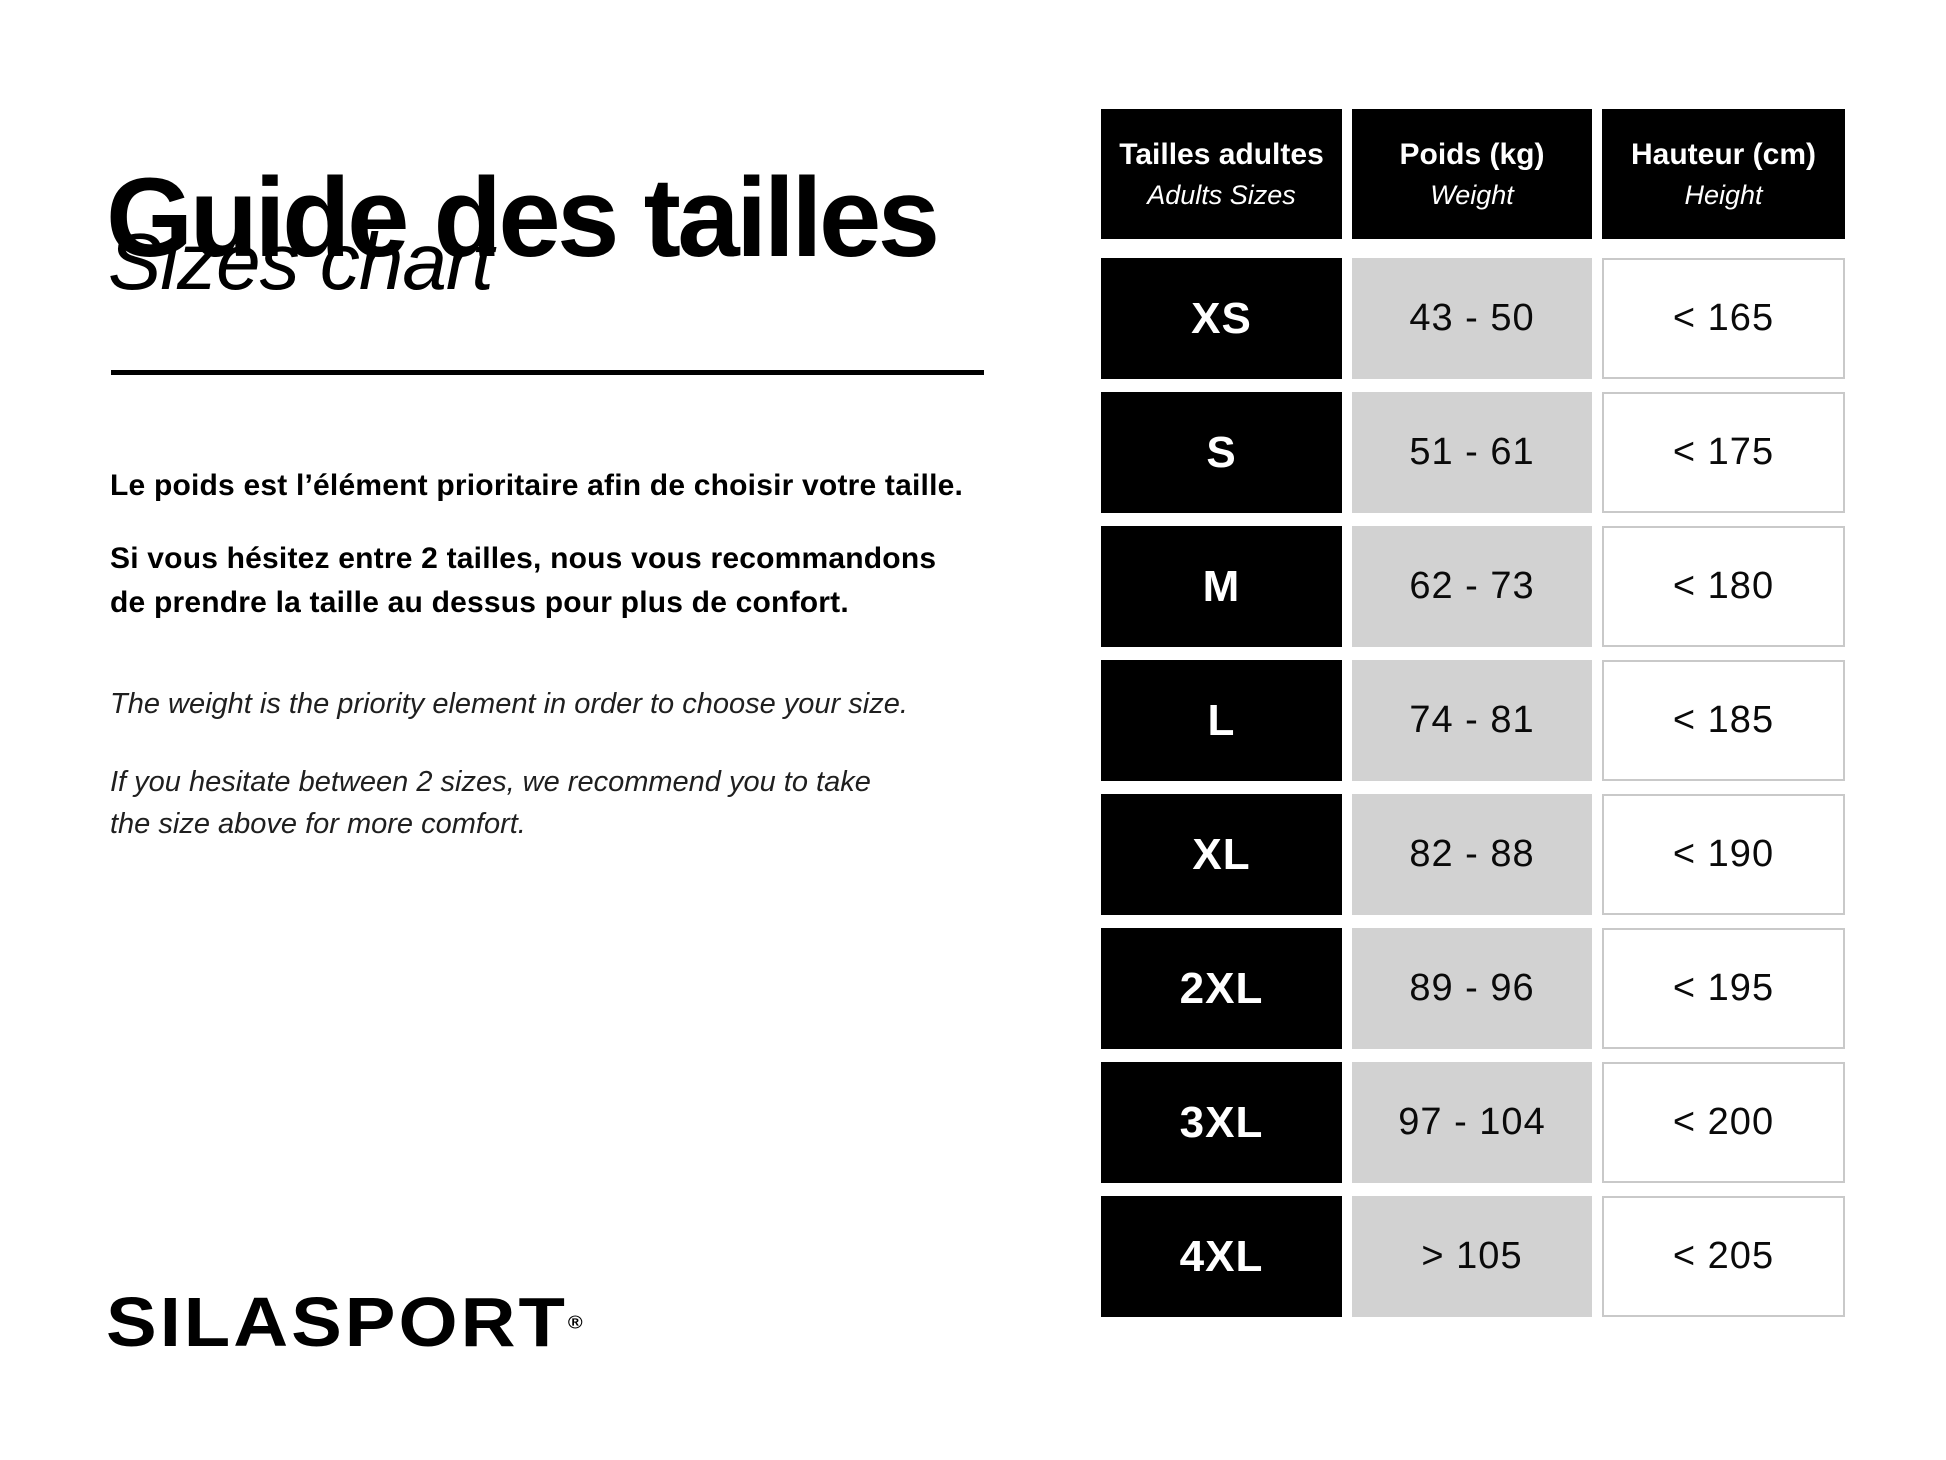 The width and height of the screenshot is (1946, 1460). I want to click on header-cell-weight: Poids (kg) Weight, so click(1472, 174).